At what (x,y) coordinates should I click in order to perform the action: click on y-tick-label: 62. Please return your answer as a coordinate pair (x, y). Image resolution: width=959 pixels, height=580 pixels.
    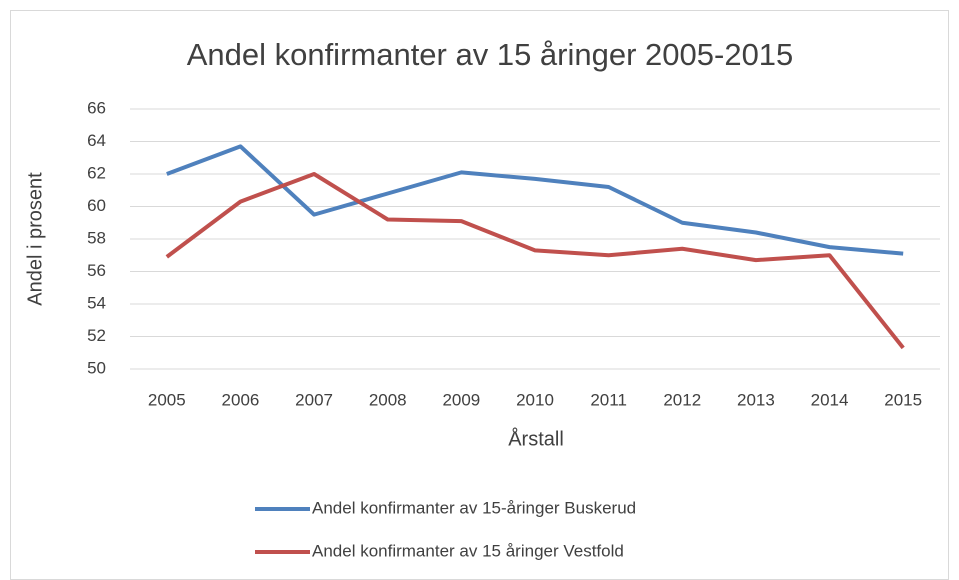
    Looking at the image, I should click on (96, 172).